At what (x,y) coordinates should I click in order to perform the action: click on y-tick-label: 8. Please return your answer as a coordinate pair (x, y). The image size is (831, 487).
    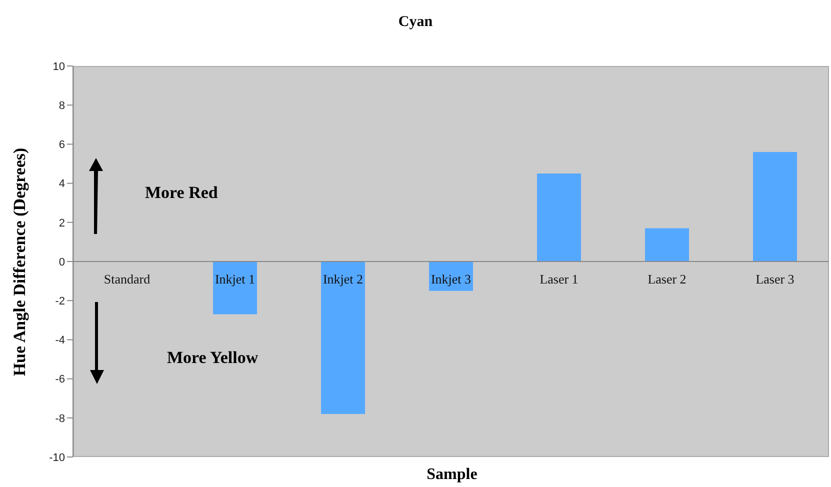
    Looking at the image, I should click on (61, 106).